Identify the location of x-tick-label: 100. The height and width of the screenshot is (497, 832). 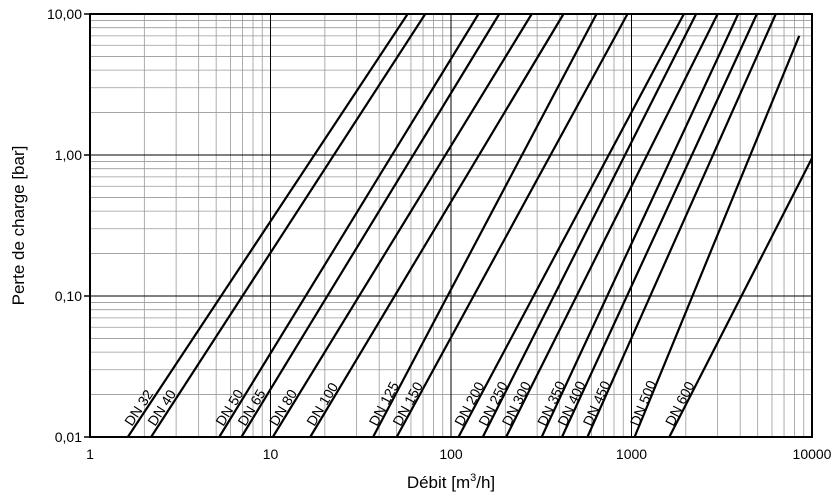
(451, 454).